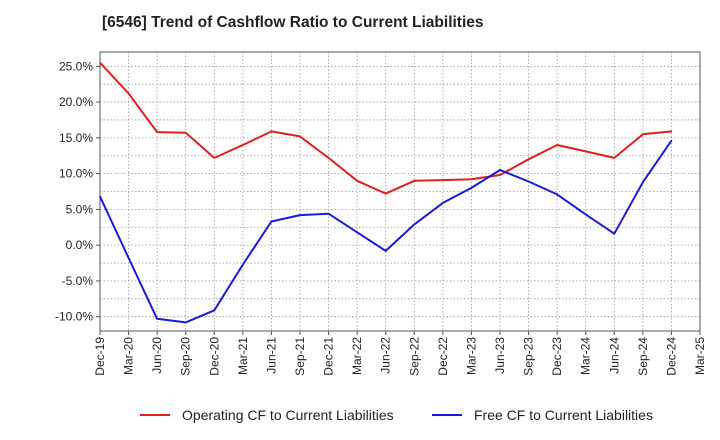 The image size is (720, 440). Describe the element at coordinates (76, 174) in the screenshot. I see `y-tick-label: 10.0%` at that location.